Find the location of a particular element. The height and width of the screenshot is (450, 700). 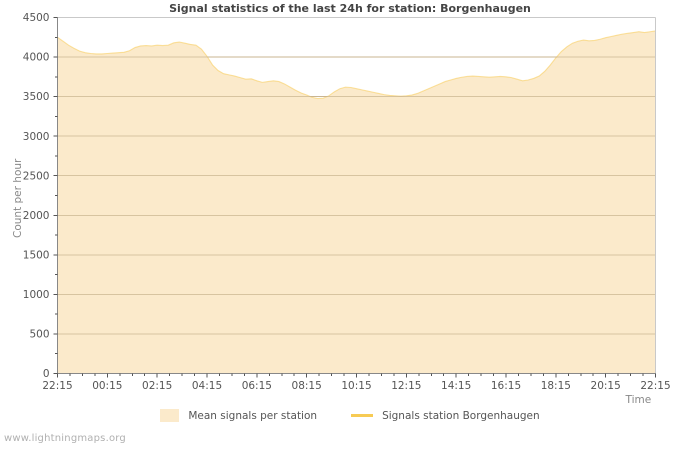

watermark: www.lightningmaps.org is located at coordinates (65, 438).